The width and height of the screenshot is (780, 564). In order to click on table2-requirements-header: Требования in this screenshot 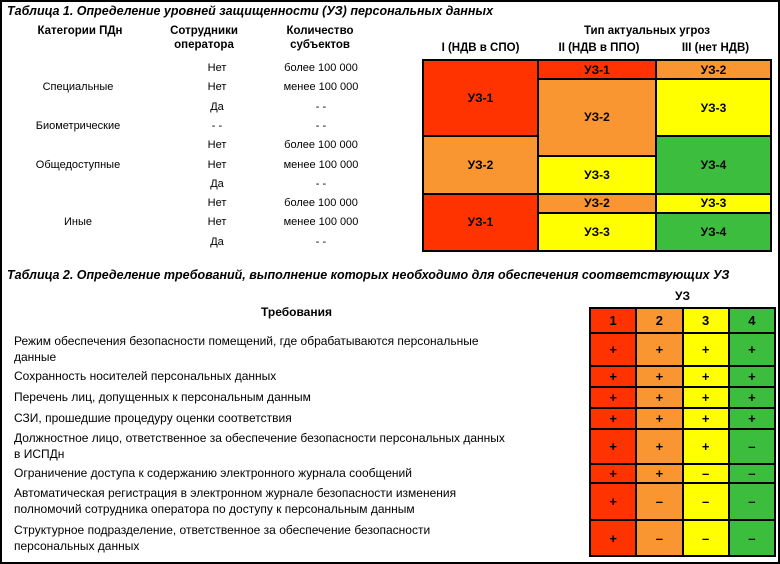, I will do `click(296, 312)`.